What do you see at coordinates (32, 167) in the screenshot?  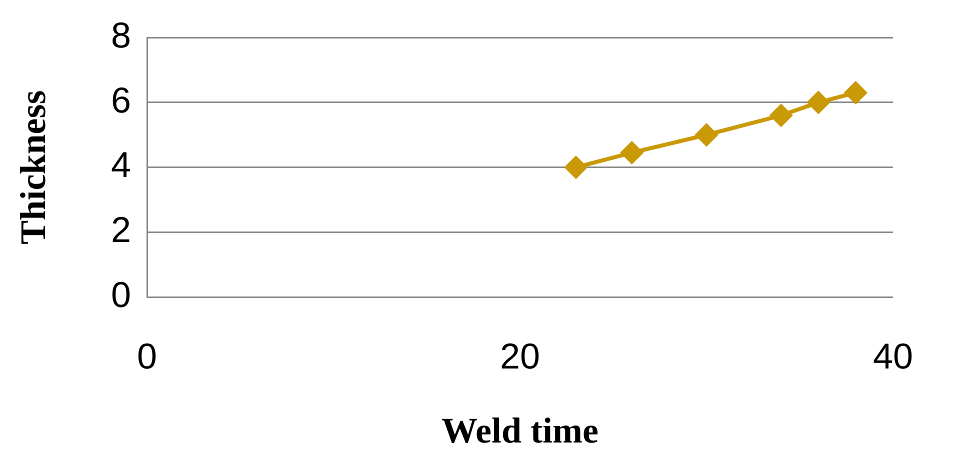 I see `y-axis-title: Thickness` at bounding box center [32, 167].